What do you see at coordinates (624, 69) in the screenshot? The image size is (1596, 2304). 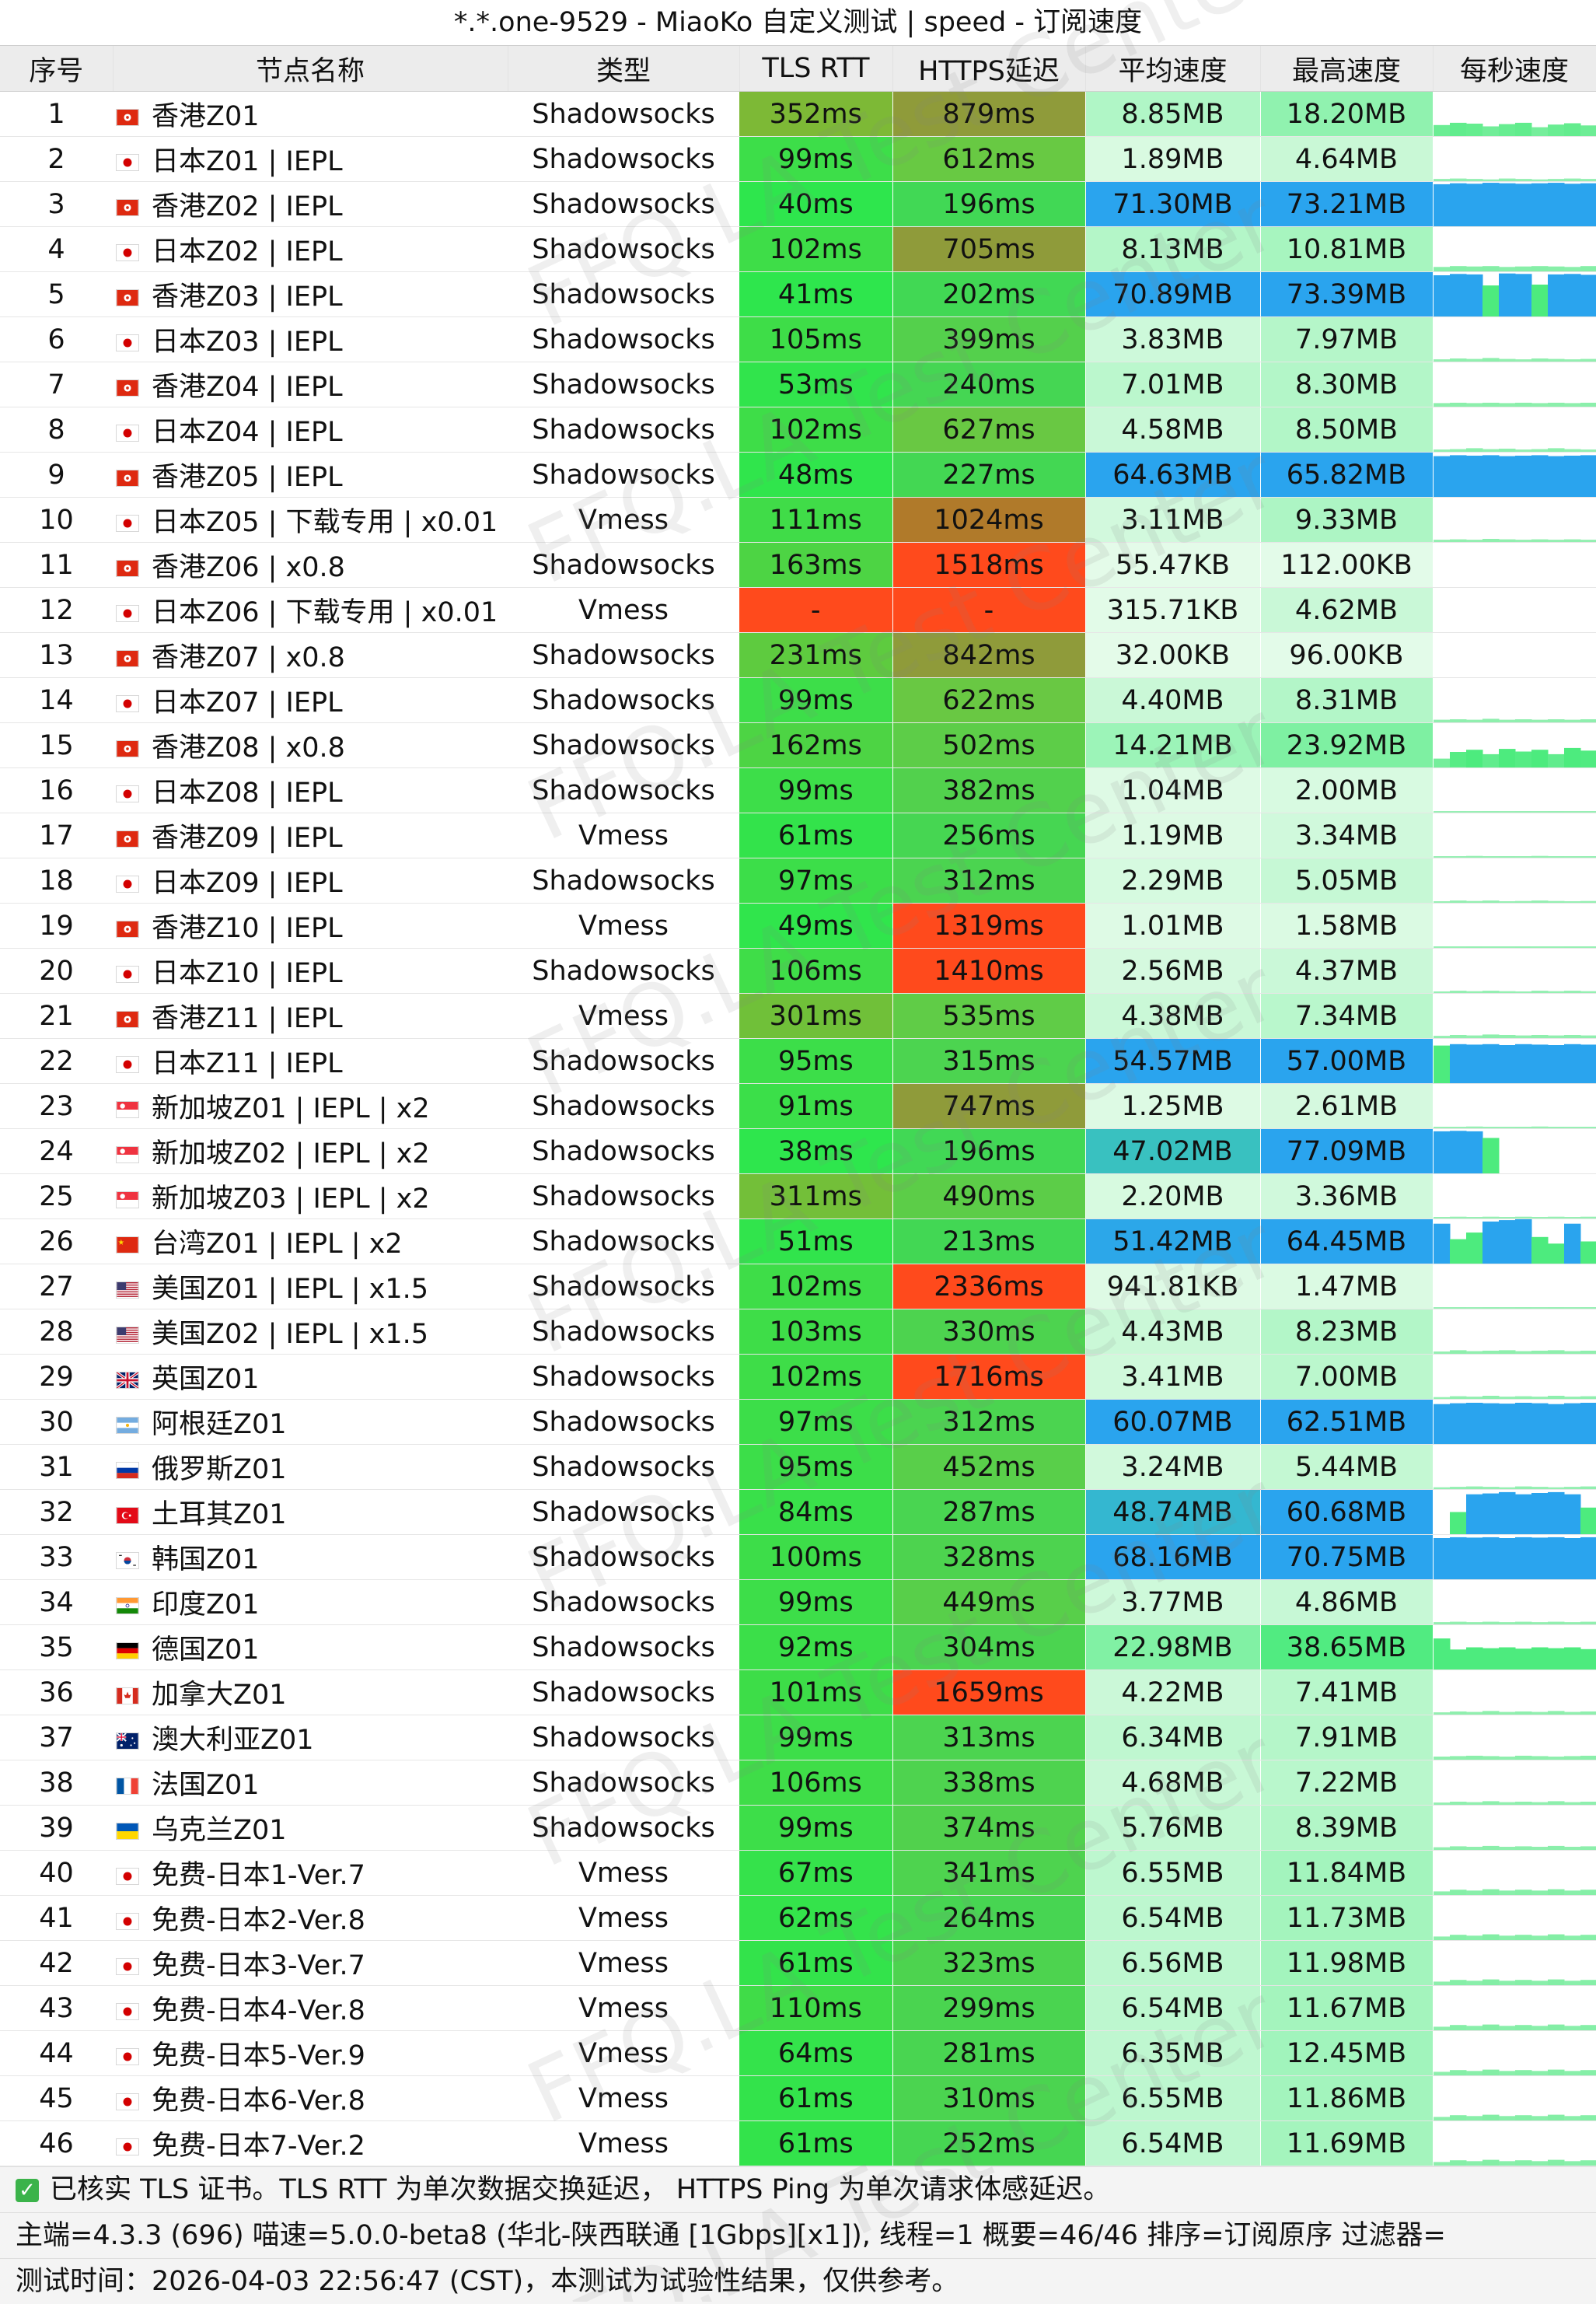 I see `column-header-type: 类型` at bounding box center [624, 69].